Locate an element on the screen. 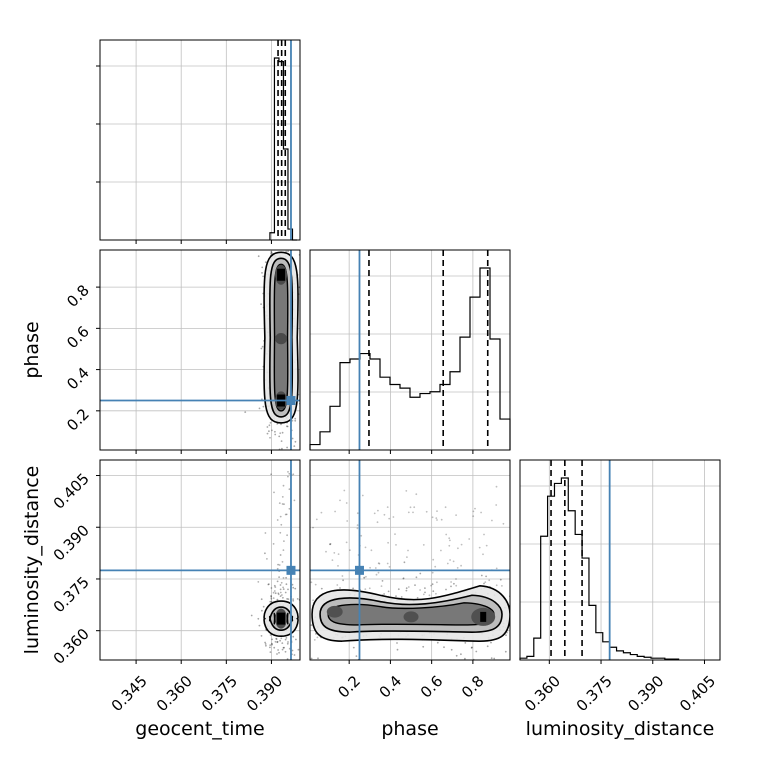 Image resolution: width=760 pixels, height=760 pixels. y-tick-label: 0.375 is located at coordinates (71, 594).